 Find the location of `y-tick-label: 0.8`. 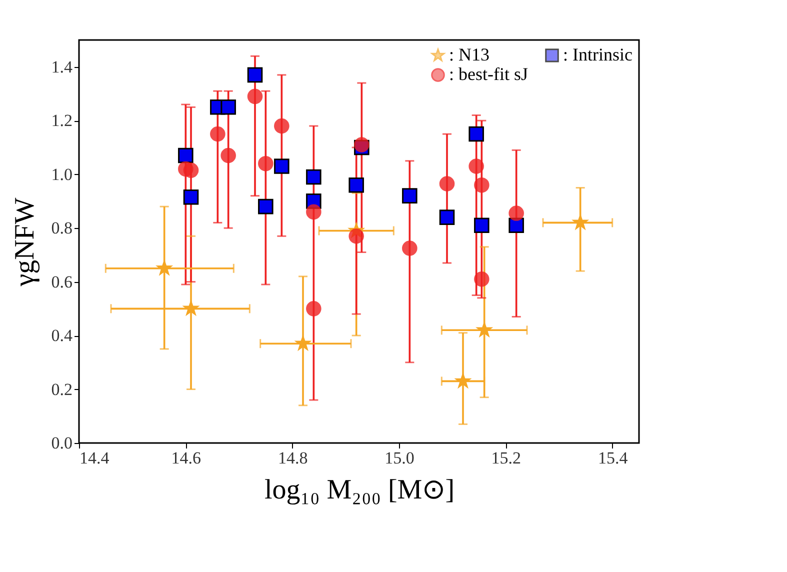

y-tick-label: 0.8 is located at coordinates (61, 228).